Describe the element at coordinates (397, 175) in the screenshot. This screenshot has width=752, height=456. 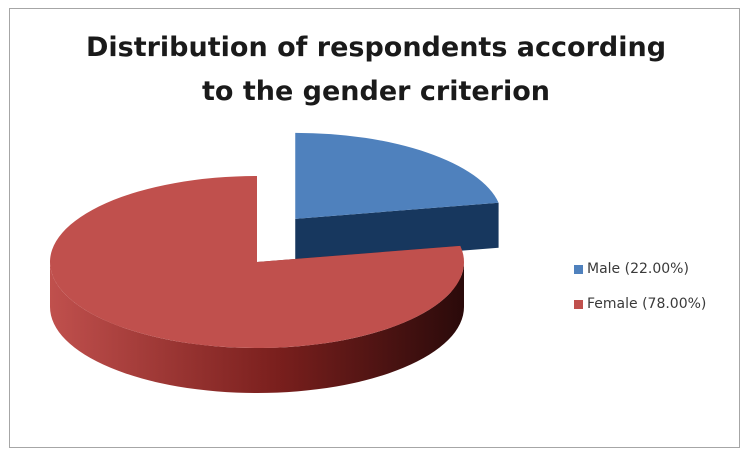
I see `pie-slice-male` at that location.